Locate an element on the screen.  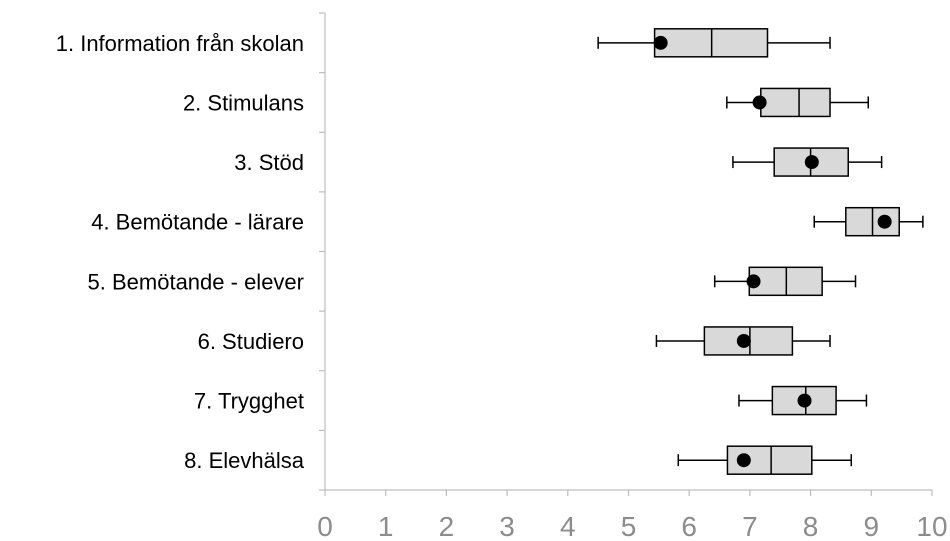
category-label: 3. Stöd is located at coordinates (269, 162).